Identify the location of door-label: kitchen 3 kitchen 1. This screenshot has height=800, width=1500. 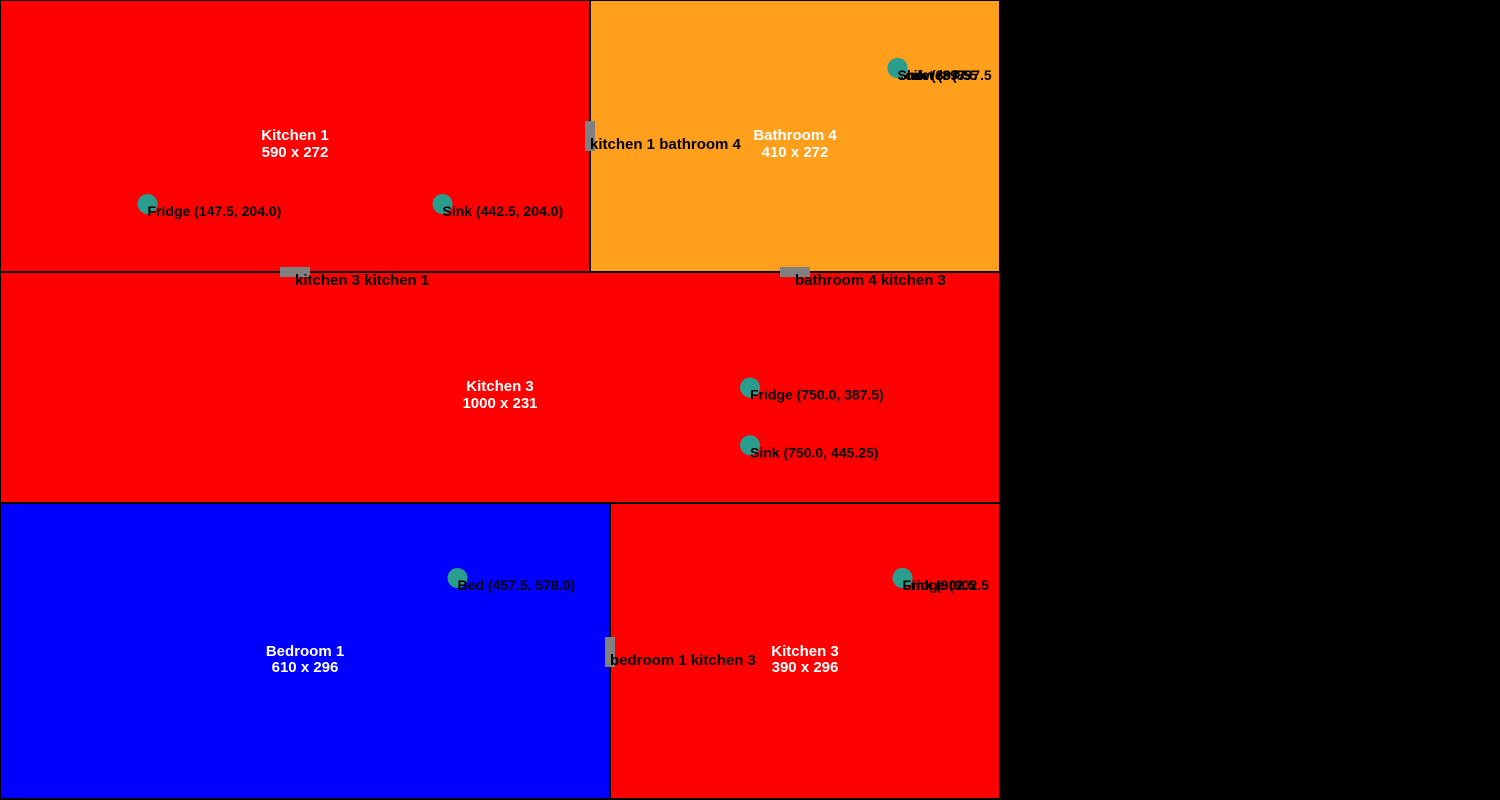
(362, 280).